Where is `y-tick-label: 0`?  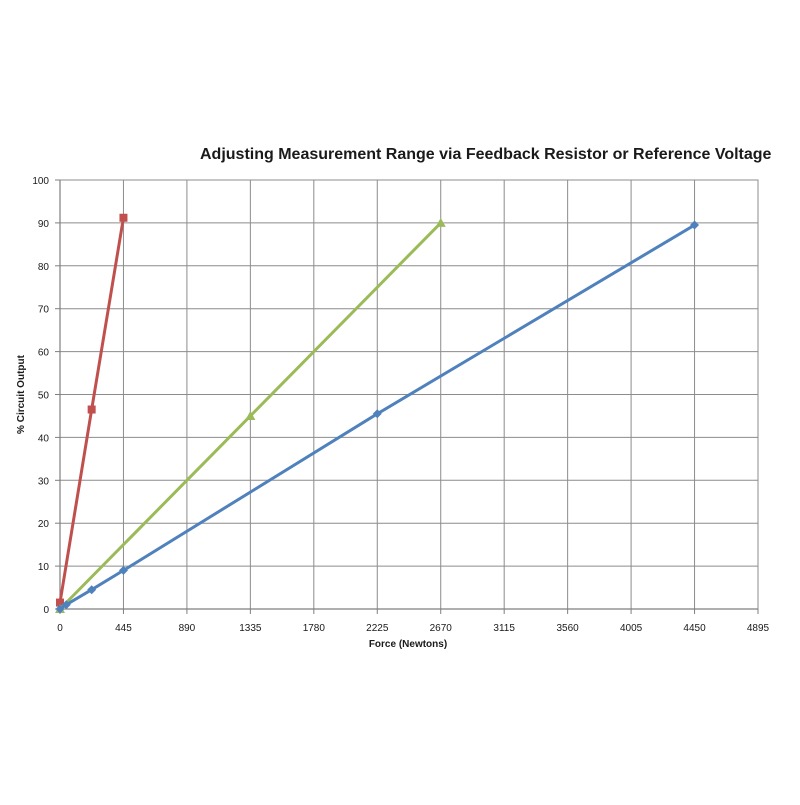
y-tick-label: 0 is located at coordinates (46, 610).